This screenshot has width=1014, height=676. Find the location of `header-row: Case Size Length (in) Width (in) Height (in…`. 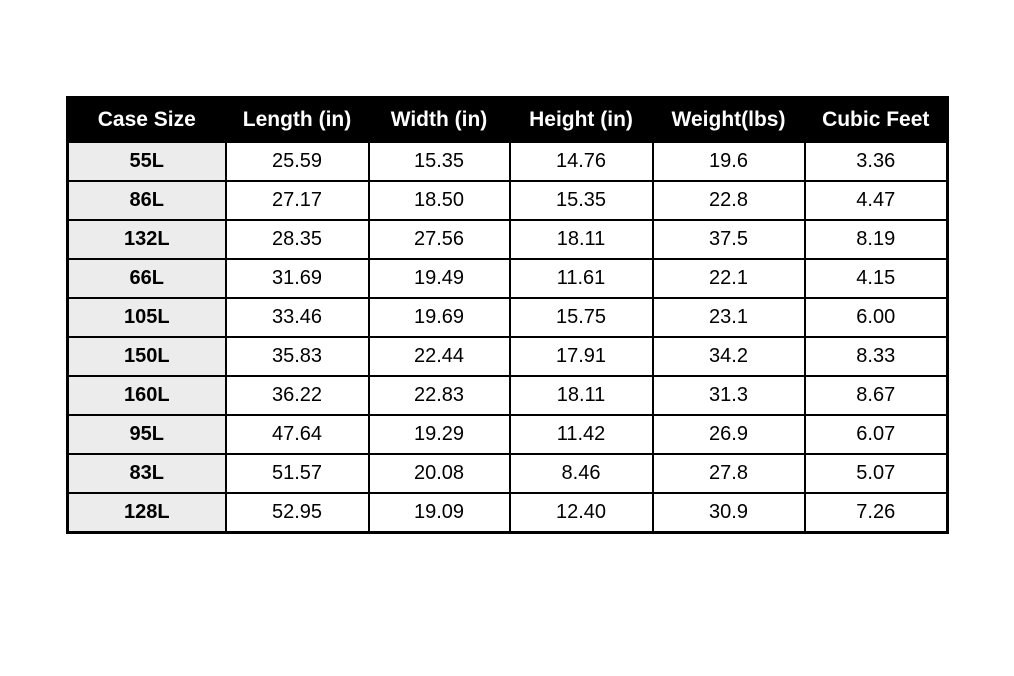

header-row: Case Size Length (in) Width (in) Height (in… is located at coordinates (507, 119).